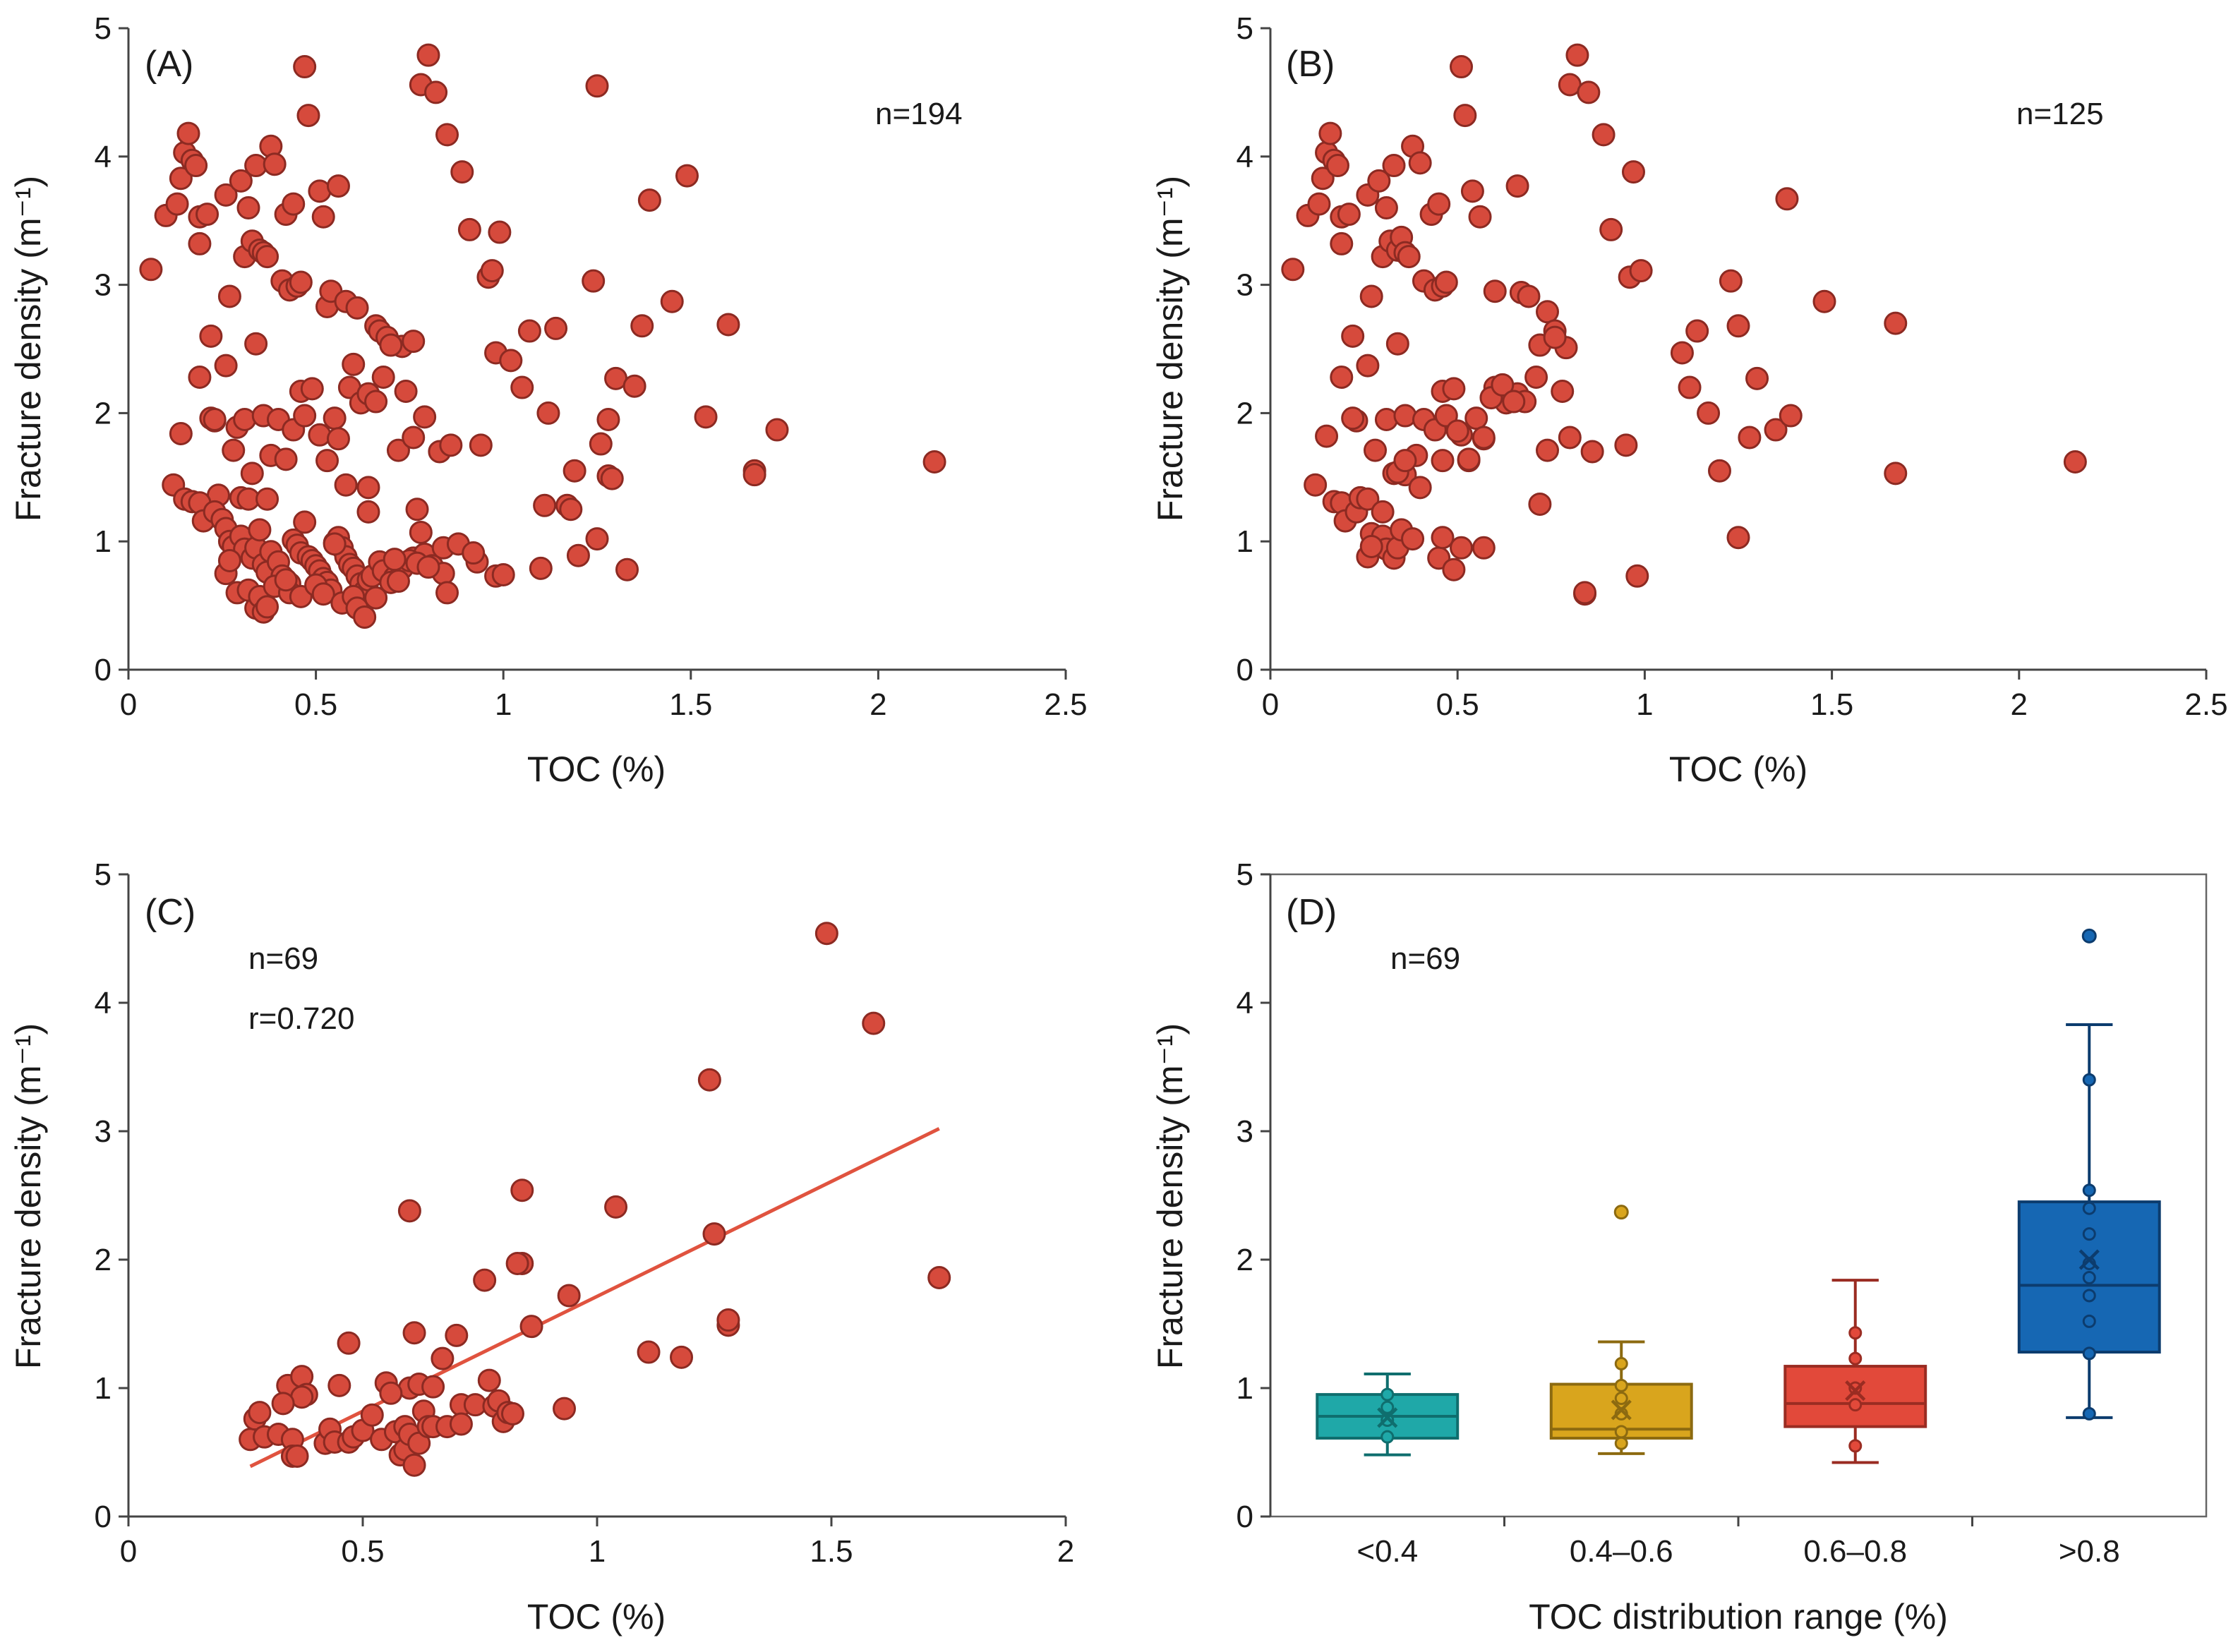  I want to click on panel-a-y-axis-title: Fracture density (m⁻¹), so click(28, 348).